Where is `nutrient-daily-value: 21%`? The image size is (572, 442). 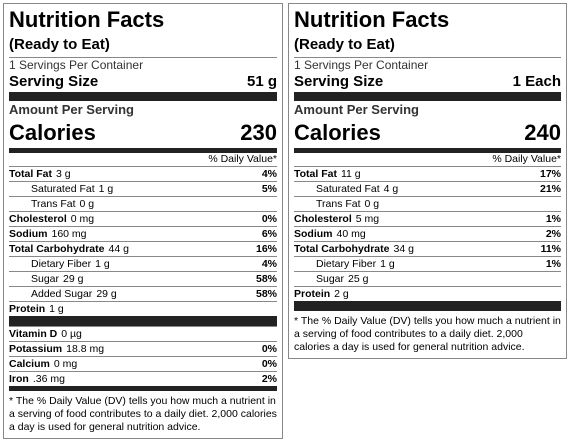 nutrient-daily-value: 21% is located at coordinates (550, 189).